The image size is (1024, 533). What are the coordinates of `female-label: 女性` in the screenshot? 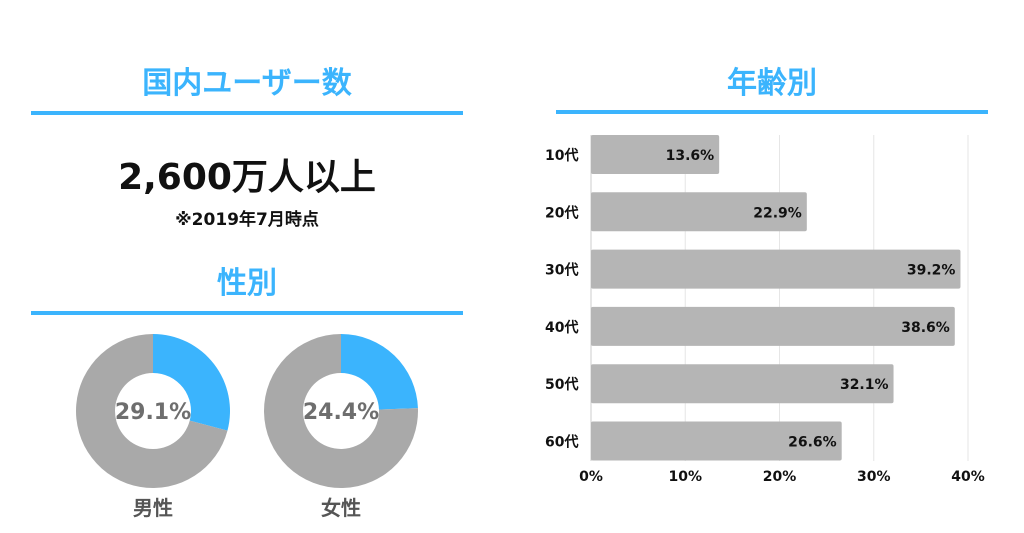 It's located at (341, 508).